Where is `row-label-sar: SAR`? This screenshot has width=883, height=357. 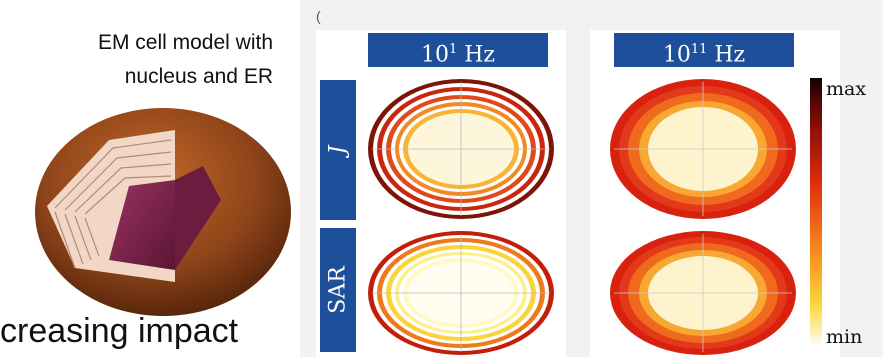
row-label-sar: SAR is located at coordinates (338, 290).